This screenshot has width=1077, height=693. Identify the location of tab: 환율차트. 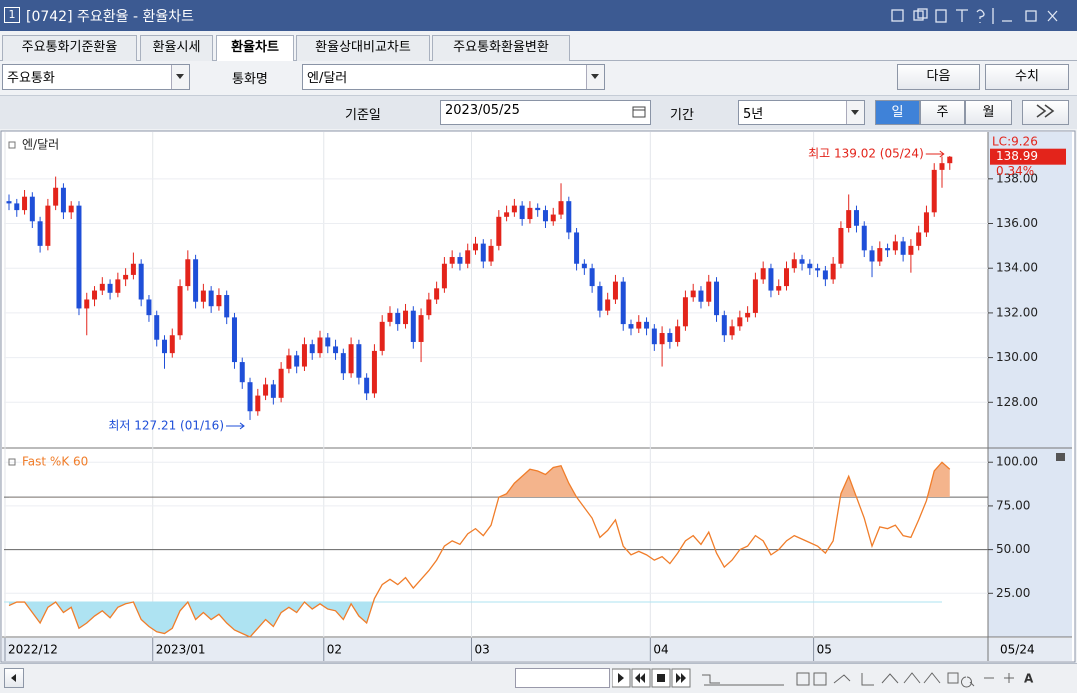
(255, 48).